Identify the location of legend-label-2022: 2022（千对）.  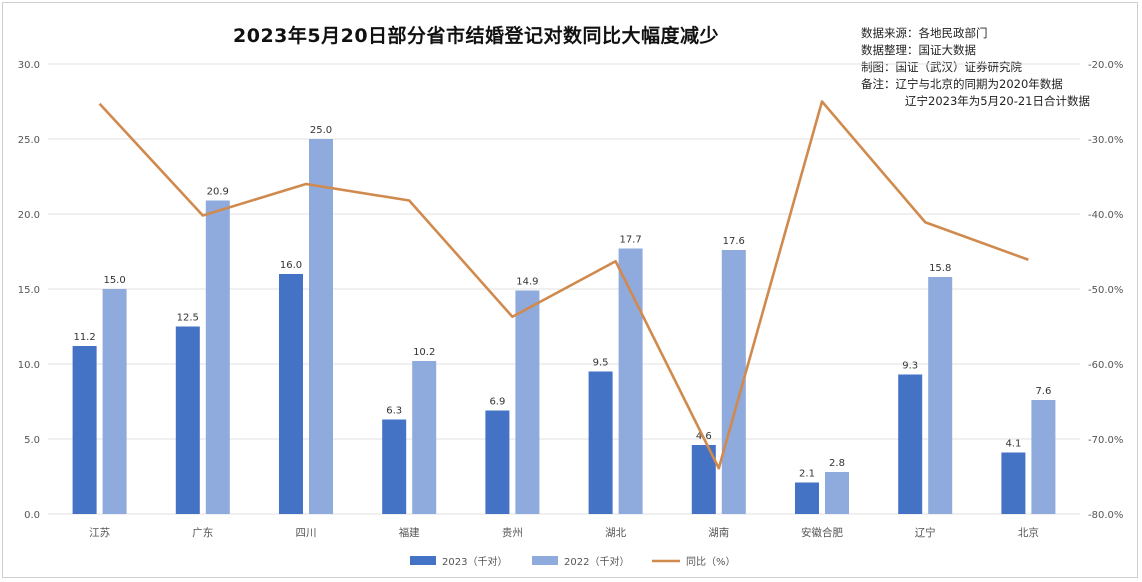
(596, 561).